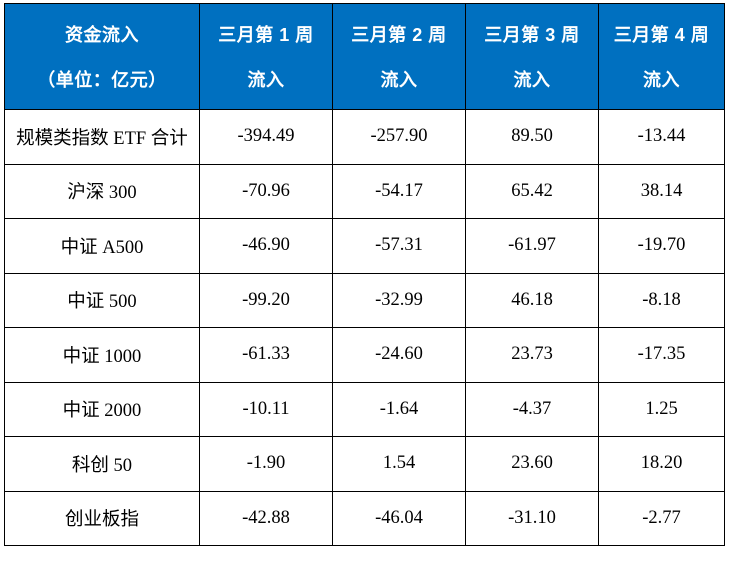  Describe the element at coordinates (532, 35) in the screenshot. I see `week-3-label: 三月第 3 周` at that location.